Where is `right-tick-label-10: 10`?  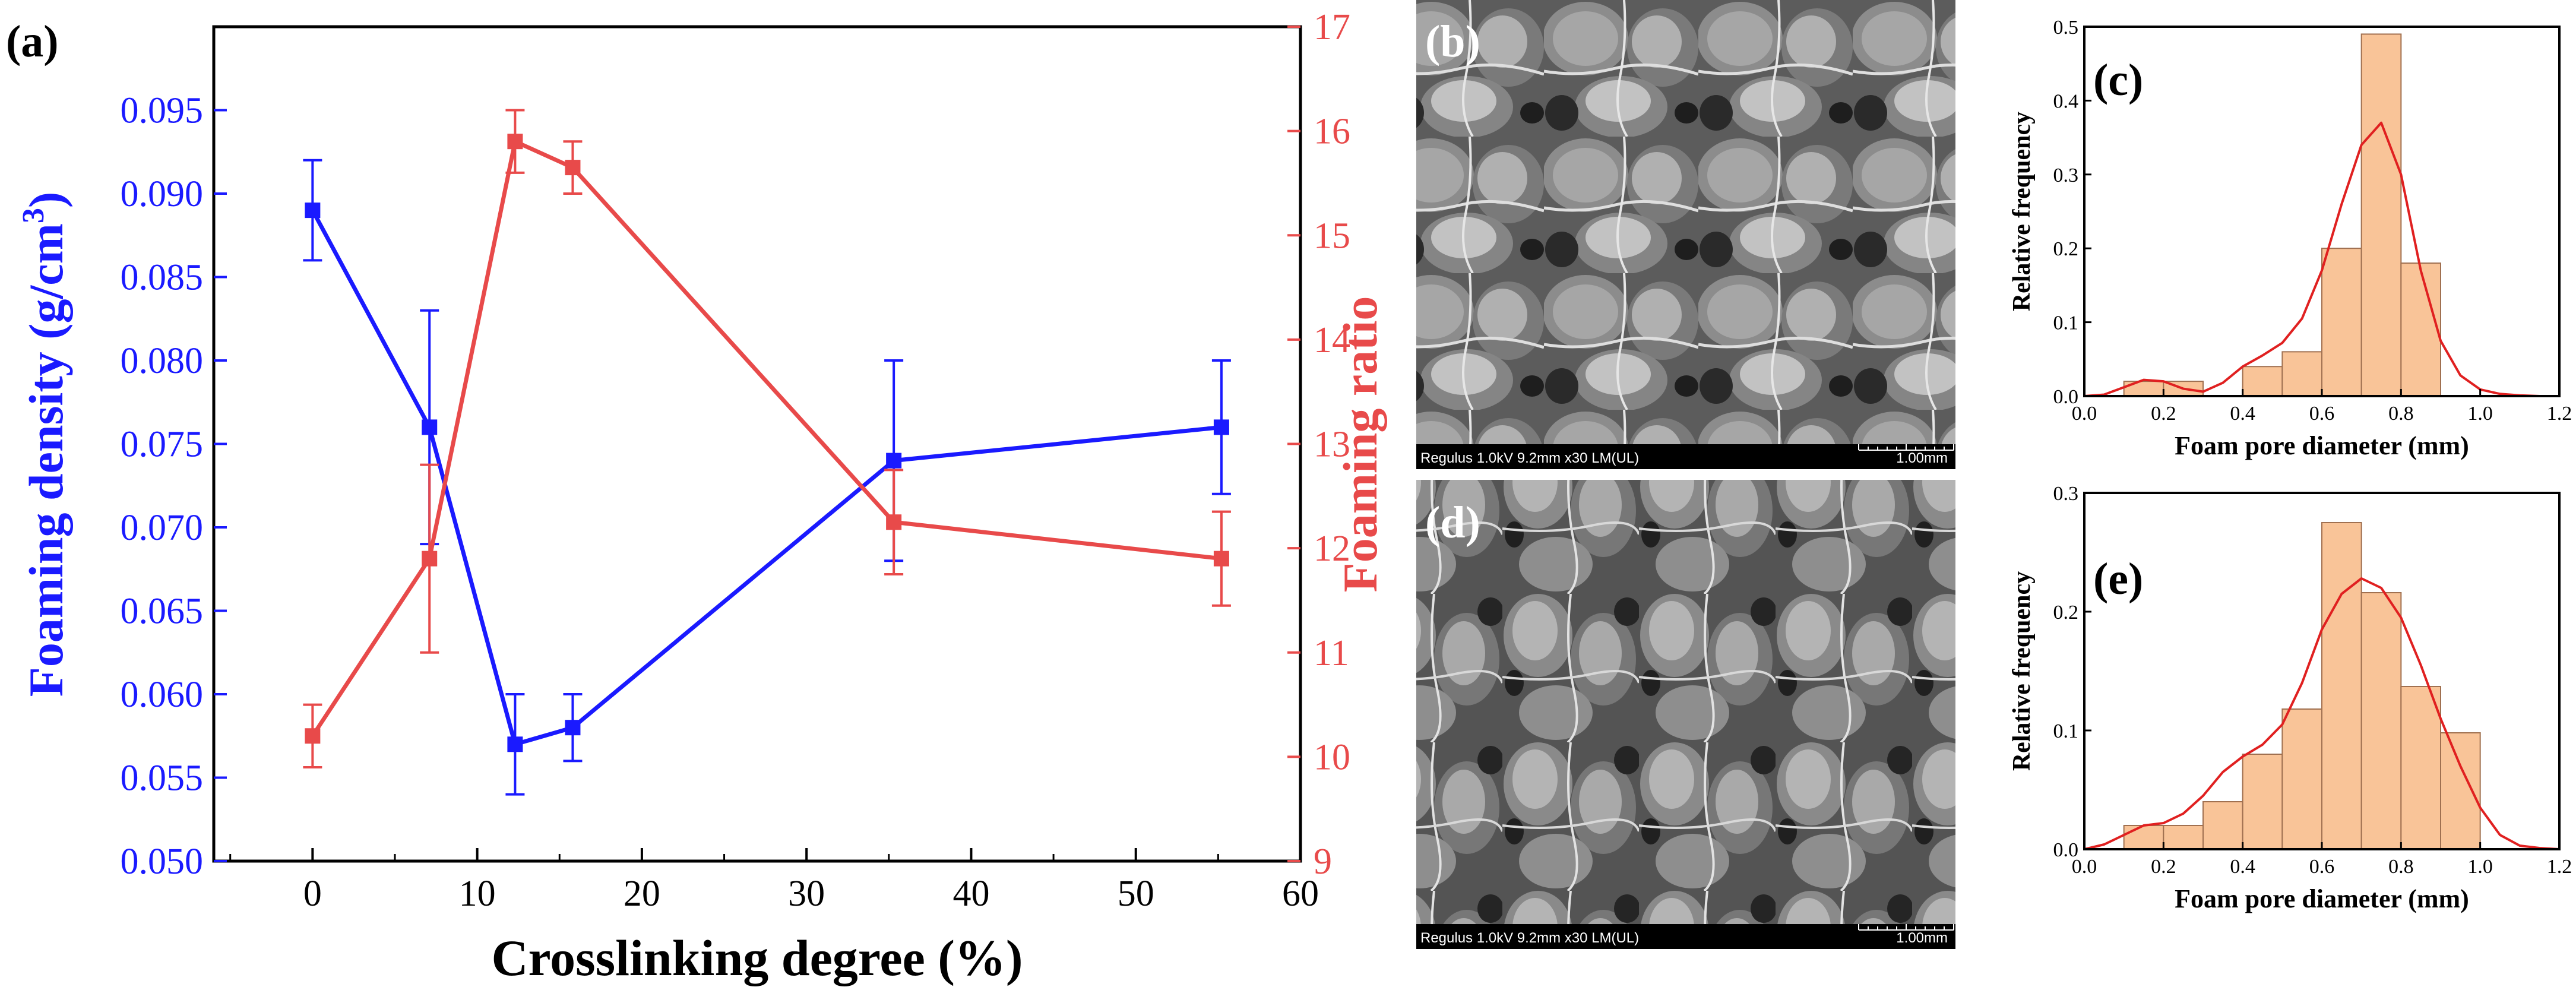 right-tick-label-10: 10 is located at coordinates (1332, 757).